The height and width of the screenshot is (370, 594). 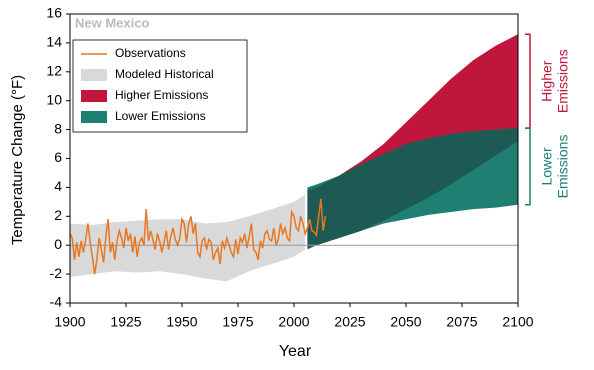 What do you see at coordinates (405, 322) in the screenshot?
I see `x-tick-label: 2050` at bounding box center [405, 322].